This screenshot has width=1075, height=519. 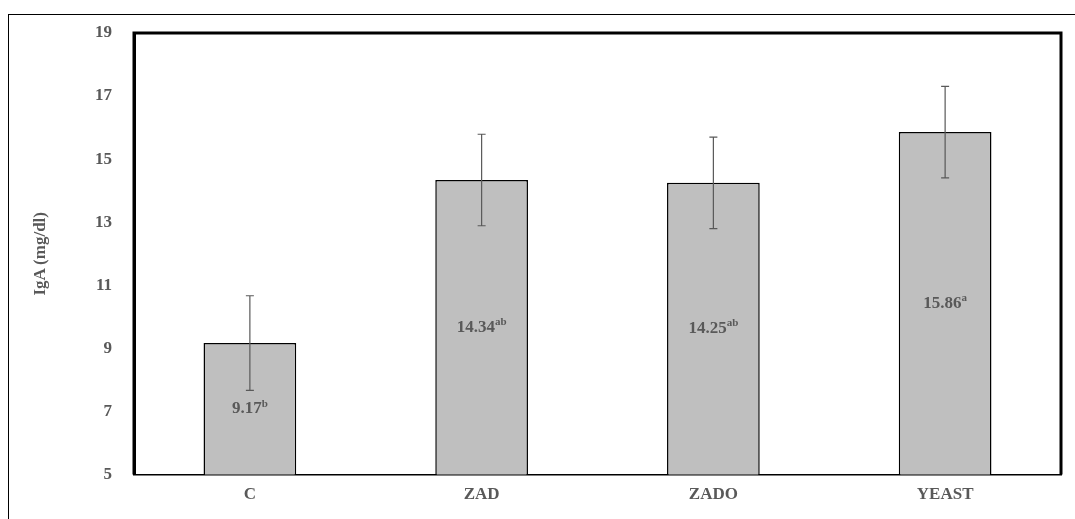 I want to click on x-tick-label: YEAST, so click(x=945, y=494).